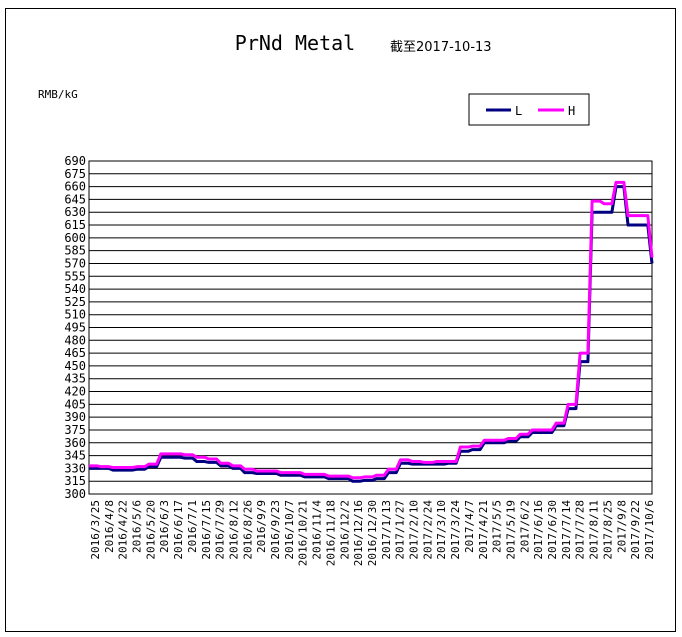 The height and width of the screenshot is (637, 682). Describe the element at coordinates (95, 530) in the screenshot. I see `x-tick-label: 2016/3/25` at that location.